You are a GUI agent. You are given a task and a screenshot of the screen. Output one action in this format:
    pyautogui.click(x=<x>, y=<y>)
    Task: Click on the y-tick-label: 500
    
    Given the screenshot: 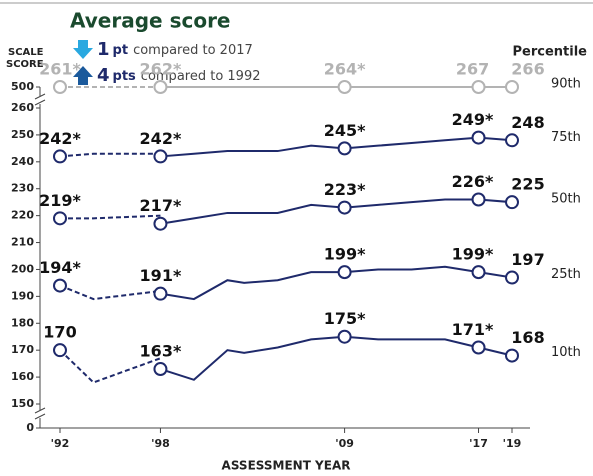 What is the action you would take?
    pyautogui.click(x=22, y=86)
    